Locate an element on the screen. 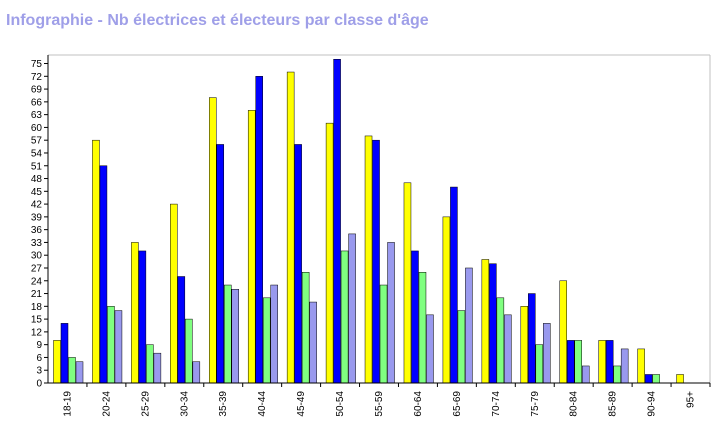 The height and width of the screenshot is (426, 728). y-tick-label: 66 is located at coordinates (37, 102).